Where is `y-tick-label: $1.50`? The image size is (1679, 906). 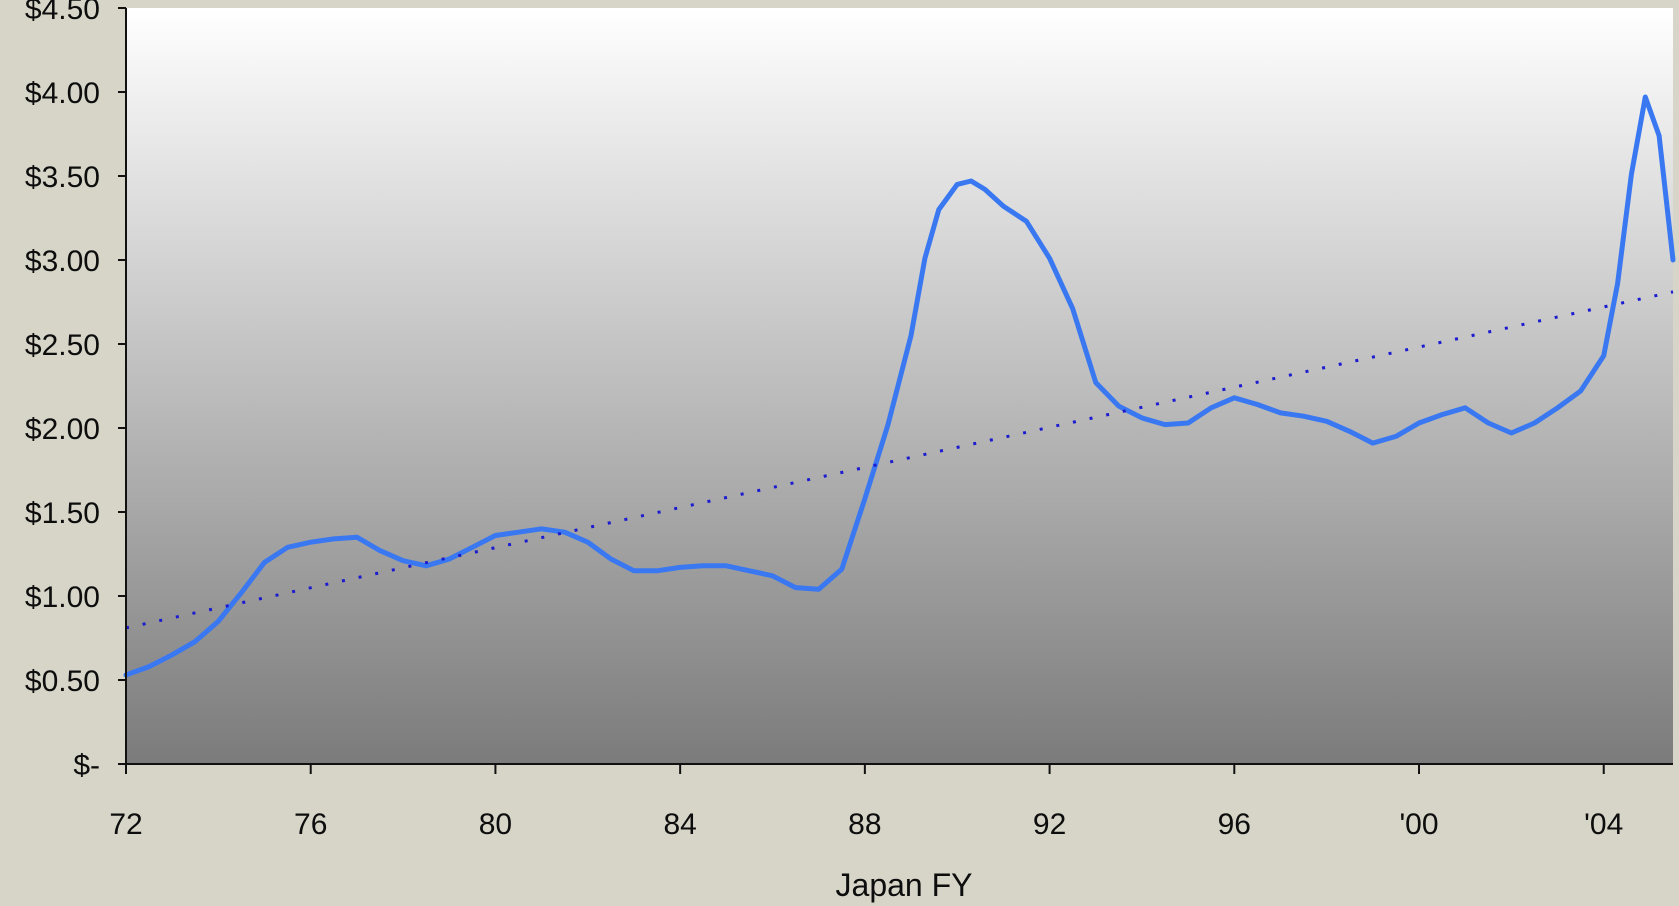
y-tick-label: $1.50 is located at coordinates (62, 513).